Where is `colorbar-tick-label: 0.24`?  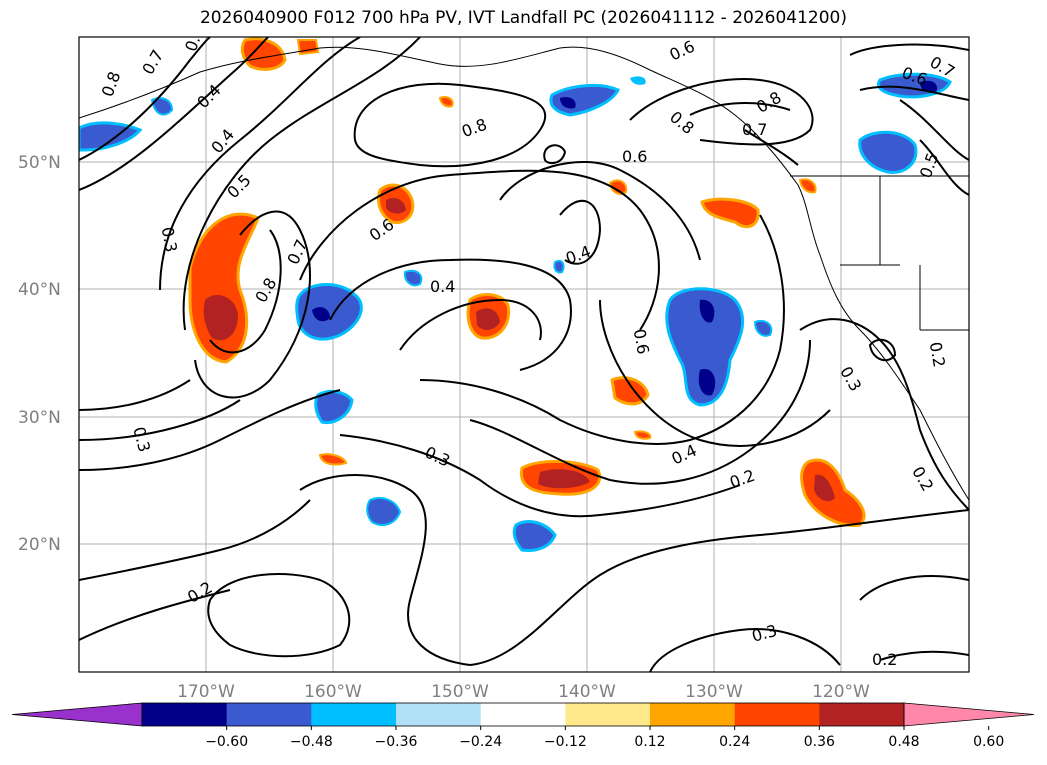
colorbar-tick-label: 0.24 is located at coordinates (734, 742).